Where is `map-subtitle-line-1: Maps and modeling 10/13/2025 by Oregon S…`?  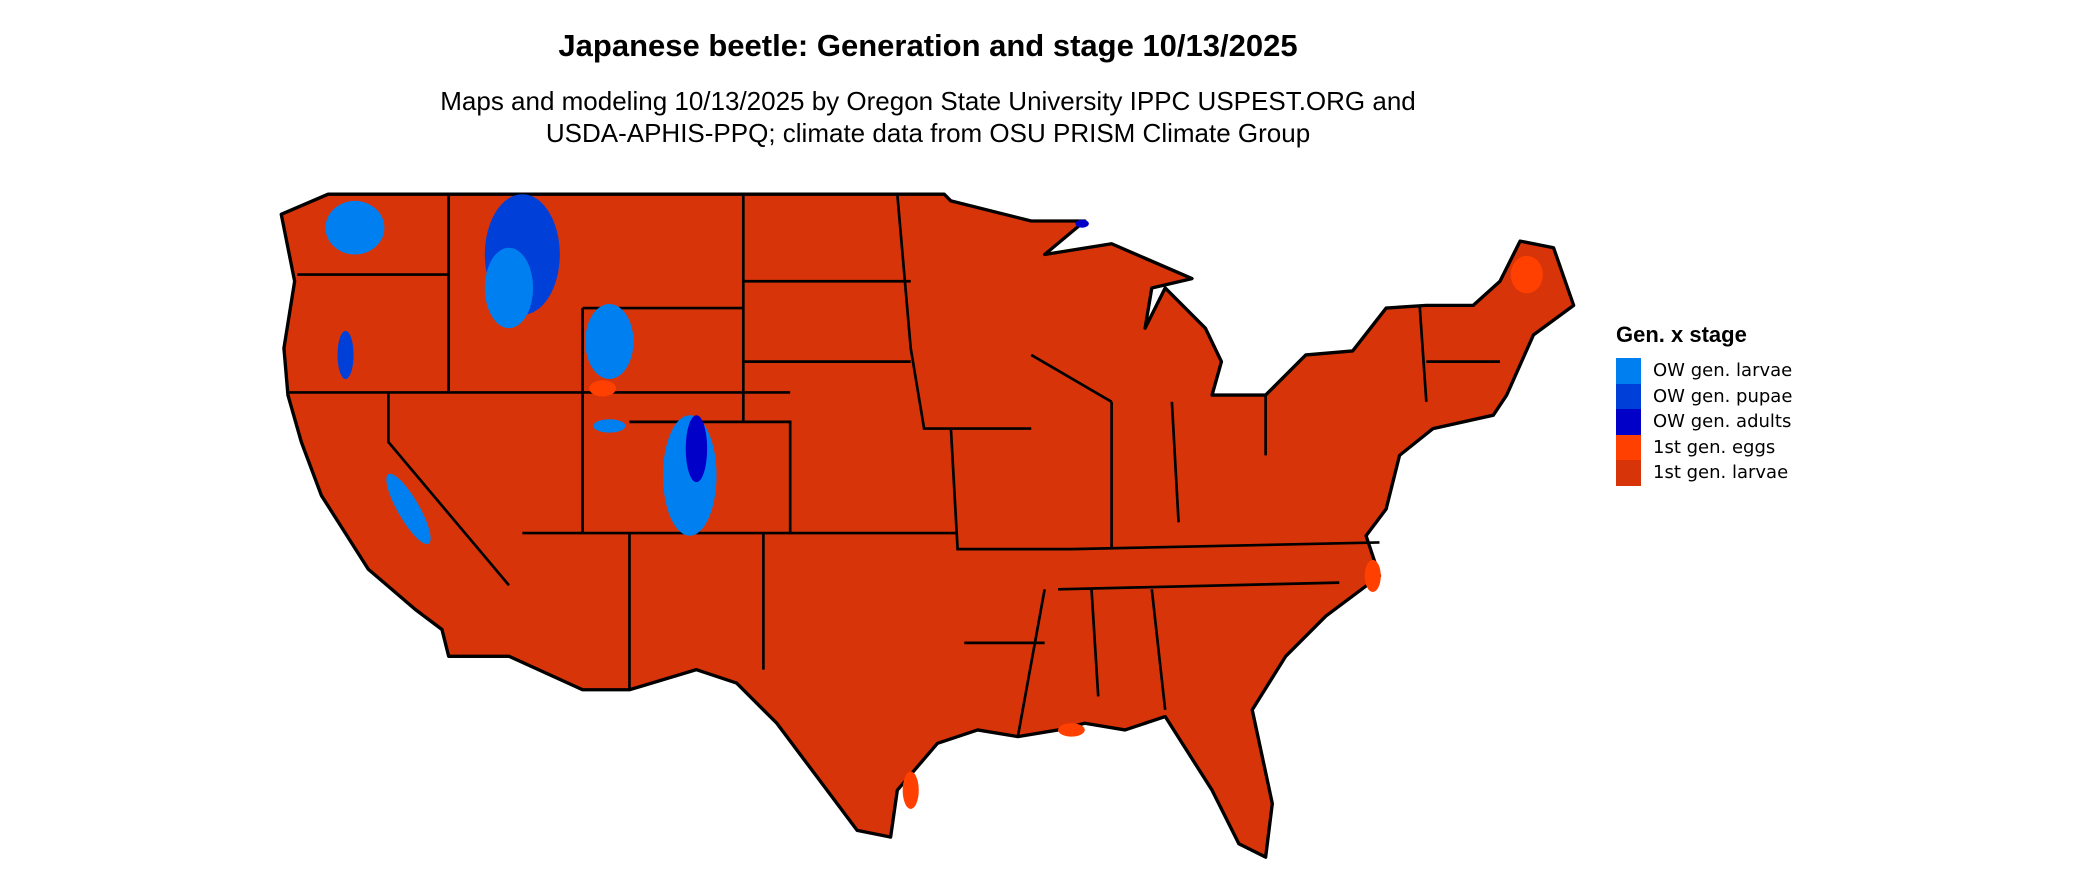 map-subtitle-line-1: Maps and modeling 10/13/2025 by Oregon S… is located at coordinates (928, 101).